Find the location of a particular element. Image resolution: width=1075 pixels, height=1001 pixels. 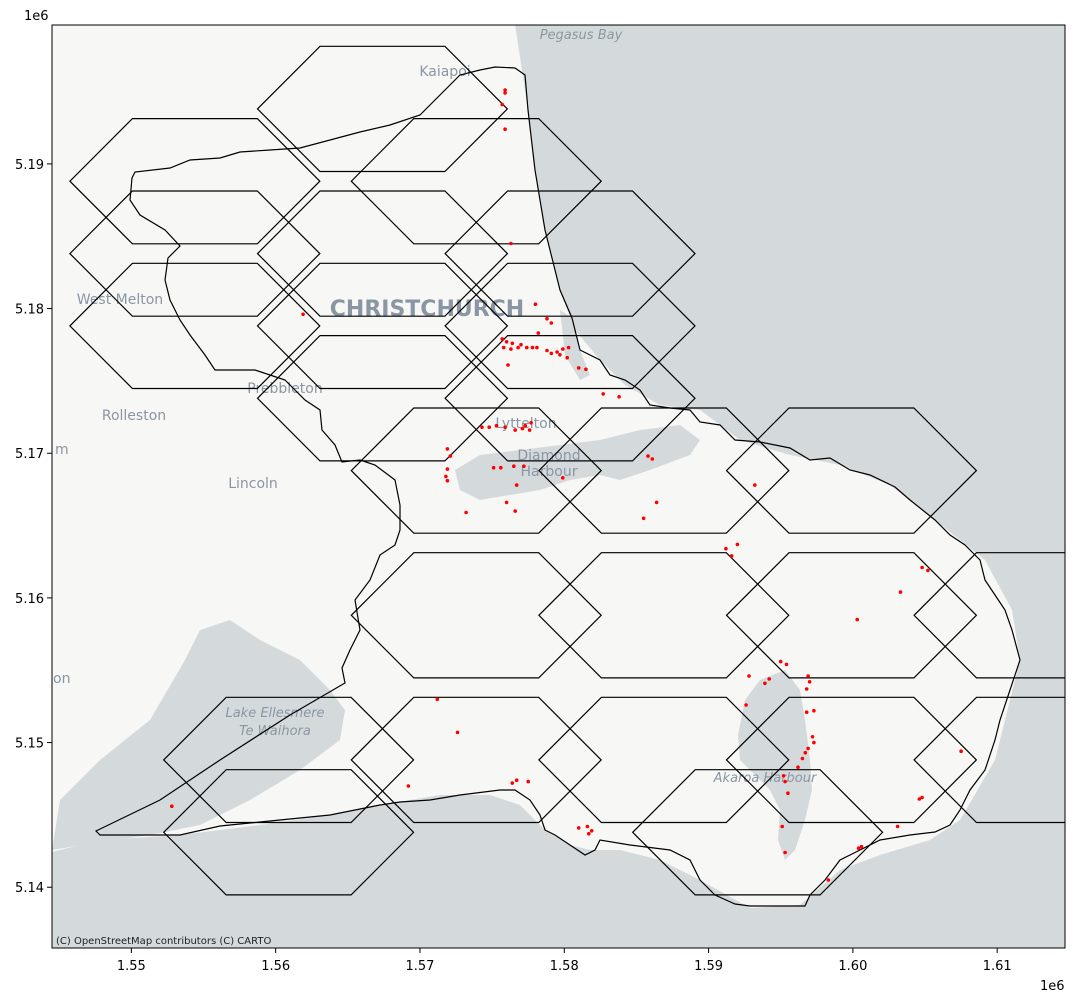

lake-ellesmere is located at coordinates (198, 735).